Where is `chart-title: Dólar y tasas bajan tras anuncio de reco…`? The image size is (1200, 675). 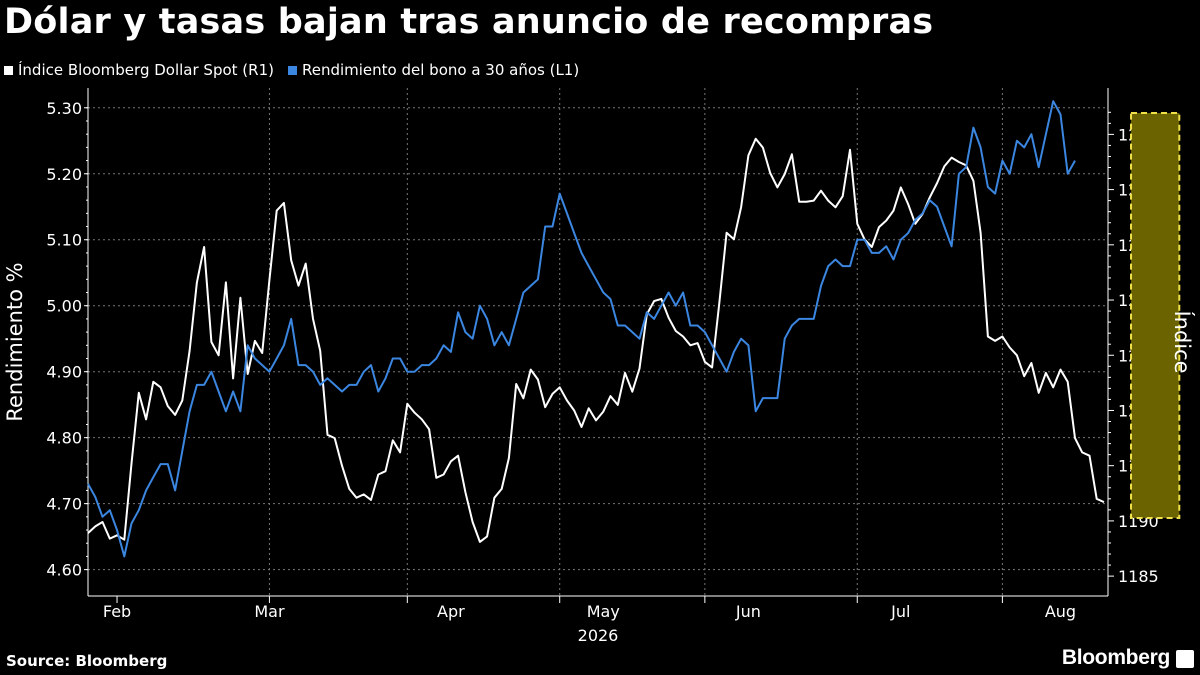 chart-title: Dólar y tasas bajan tras anuncio de reco… is located at coordinates (469, 22).